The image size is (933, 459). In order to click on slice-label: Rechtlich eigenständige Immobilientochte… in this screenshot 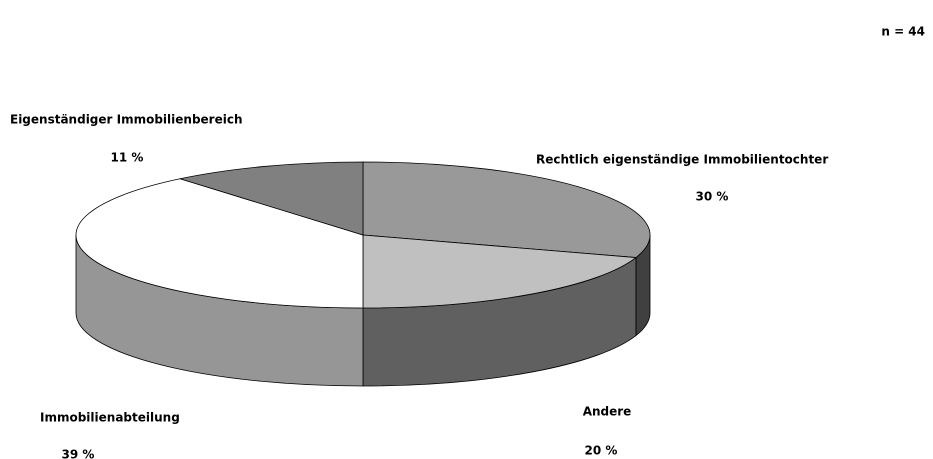, I will do `click(682, 160)`.